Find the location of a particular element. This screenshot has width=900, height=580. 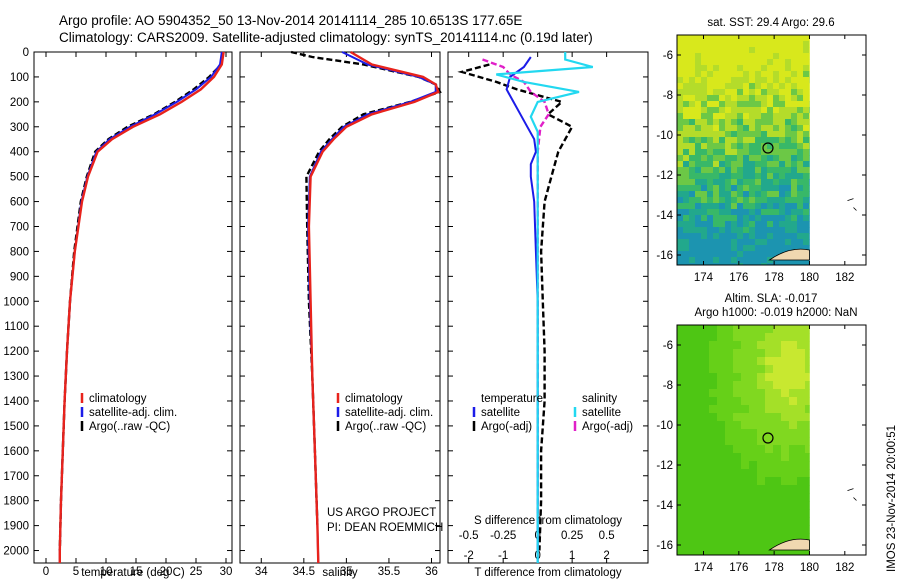

sla-lat-label: -10 is located at coordinates (664, 426).